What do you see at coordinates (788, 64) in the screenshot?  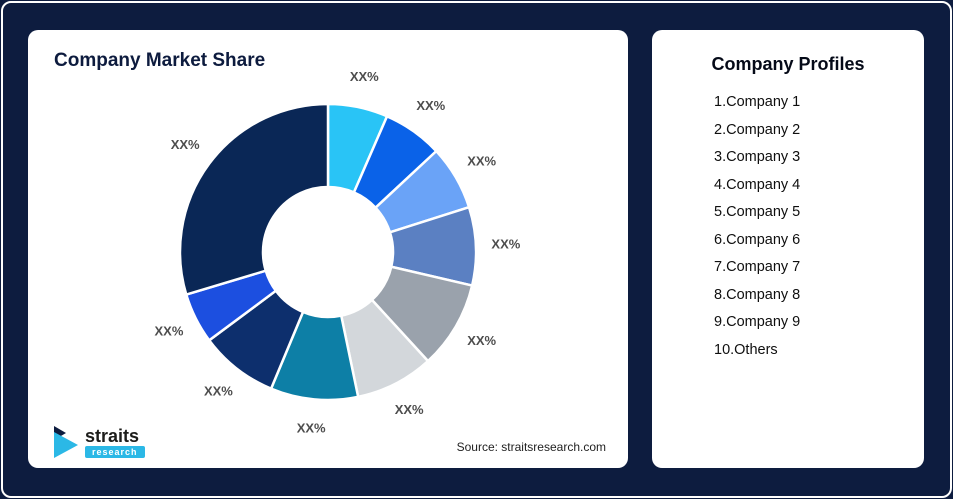 I see `profiles-title: Company Profiles` at bounding box center [788, 64].